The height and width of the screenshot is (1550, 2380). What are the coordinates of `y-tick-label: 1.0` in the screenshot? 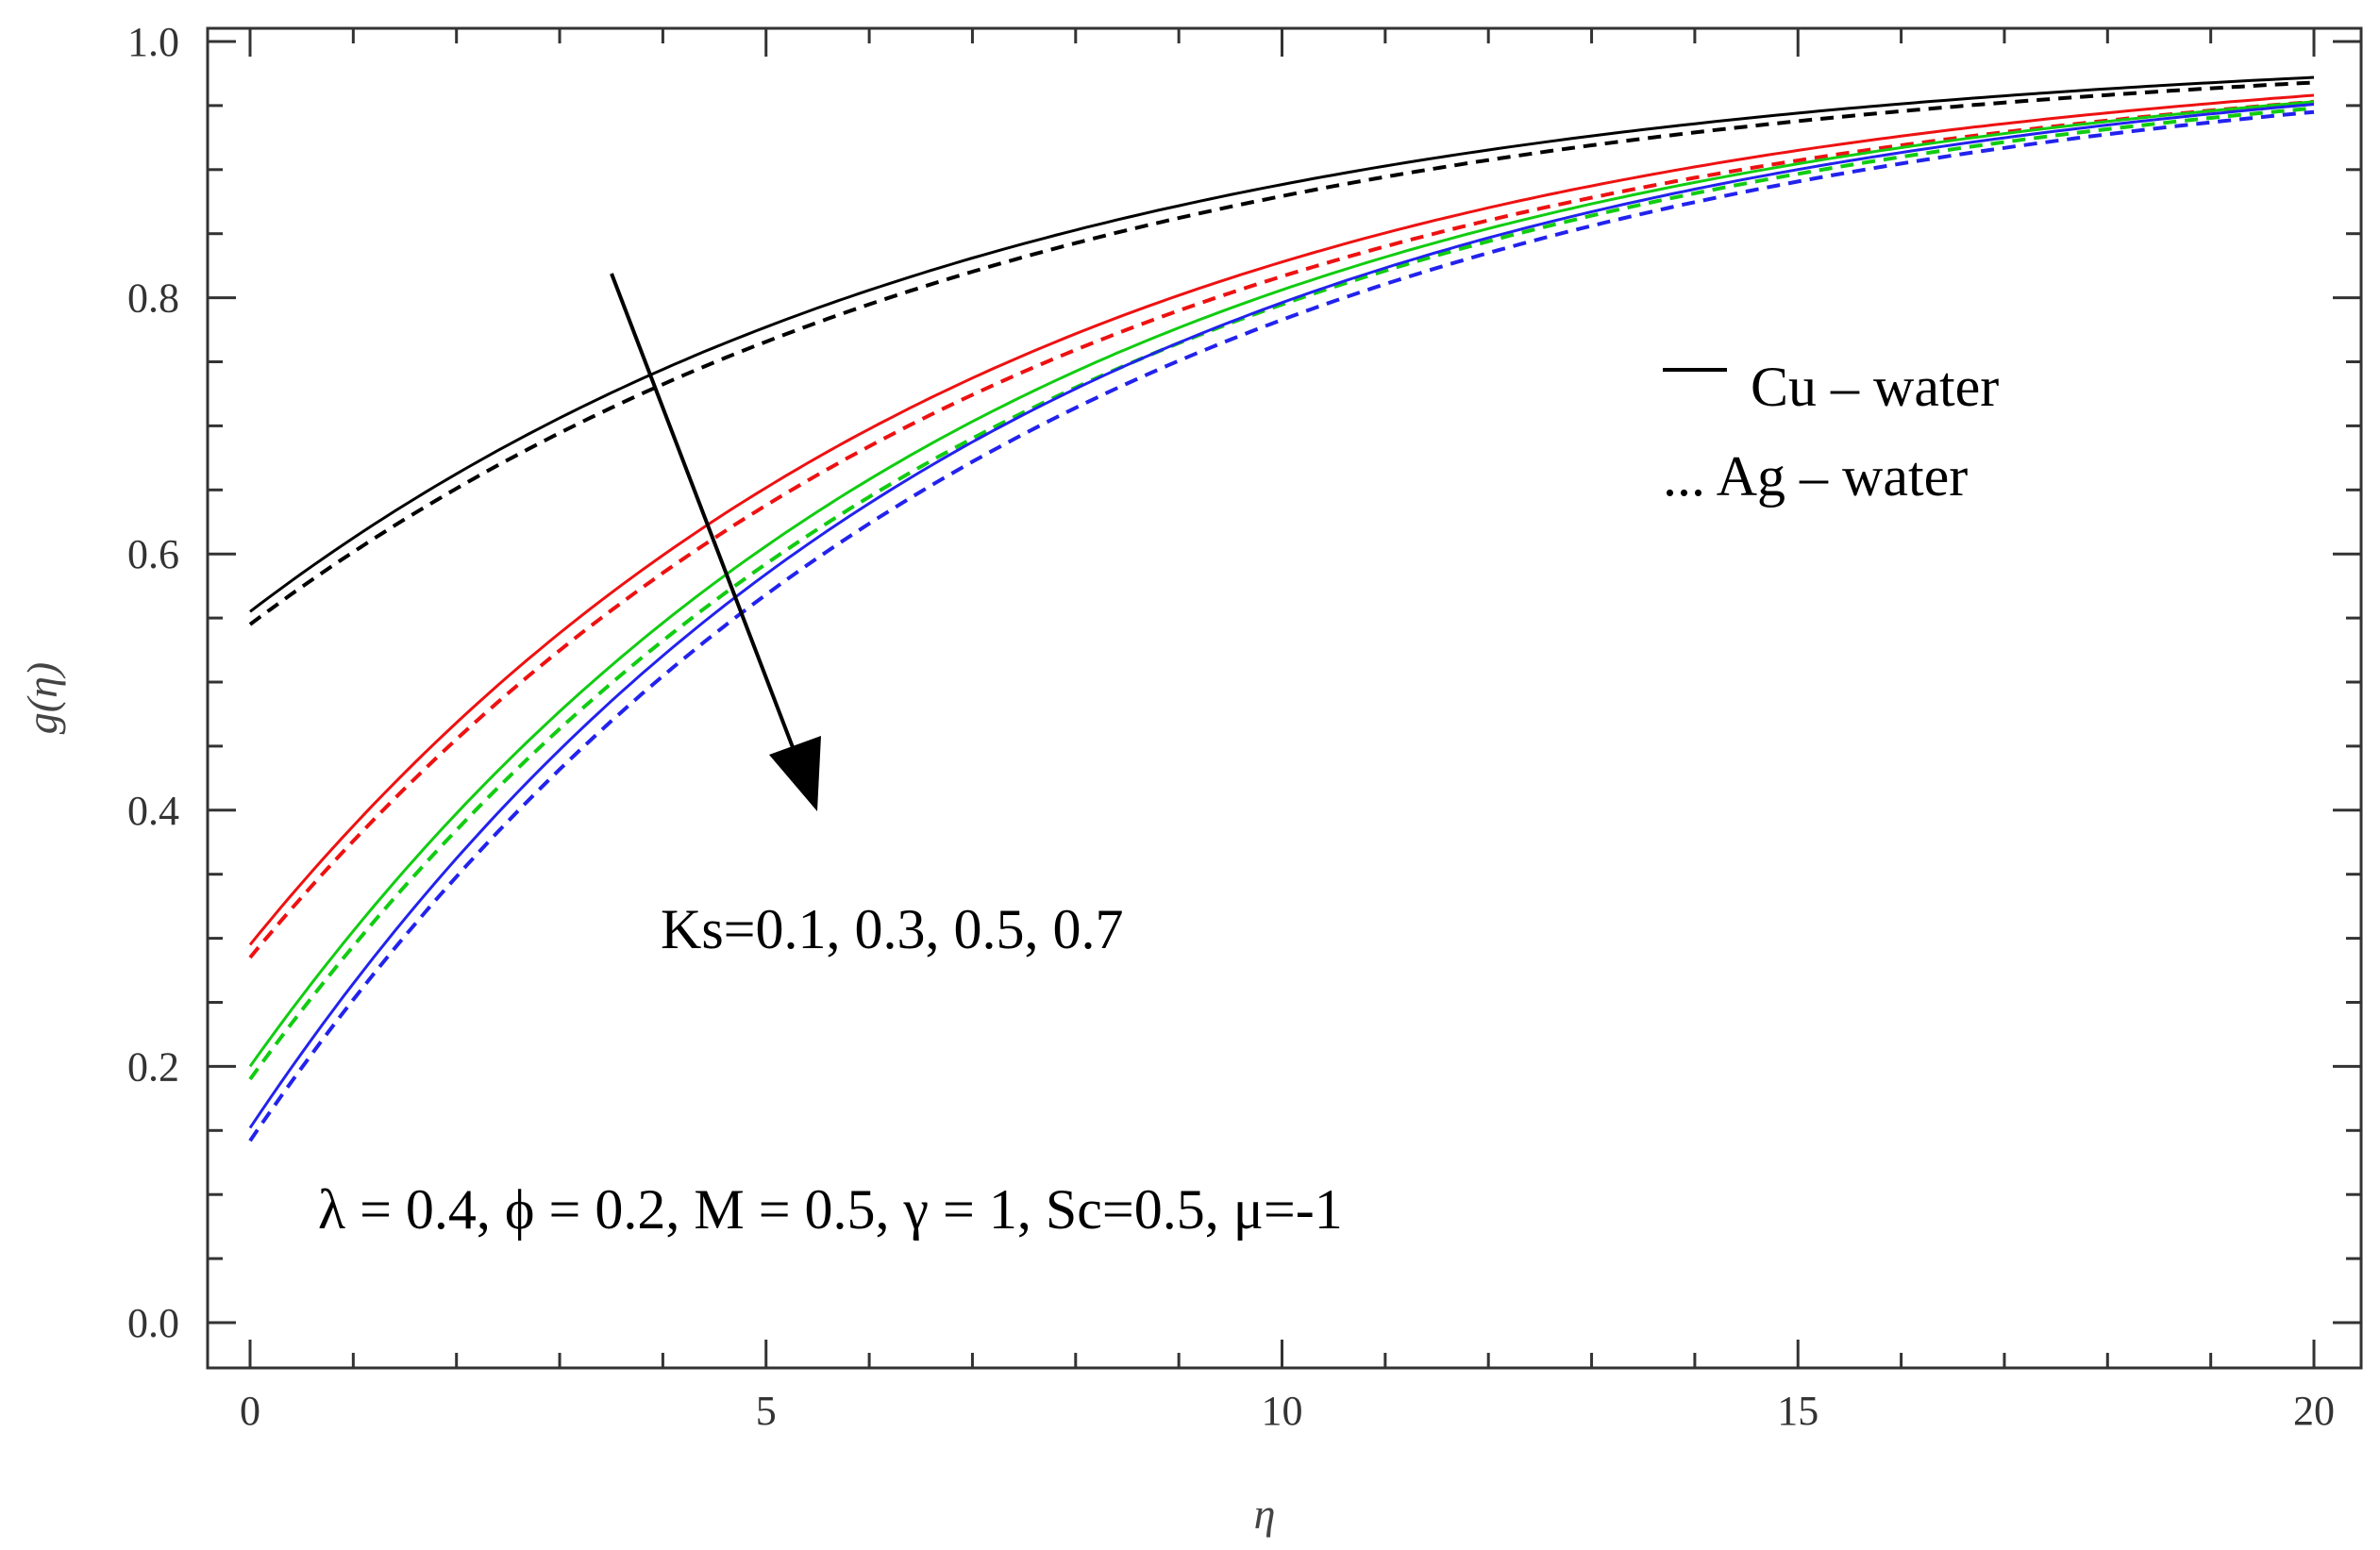 It's located at (153, 42).